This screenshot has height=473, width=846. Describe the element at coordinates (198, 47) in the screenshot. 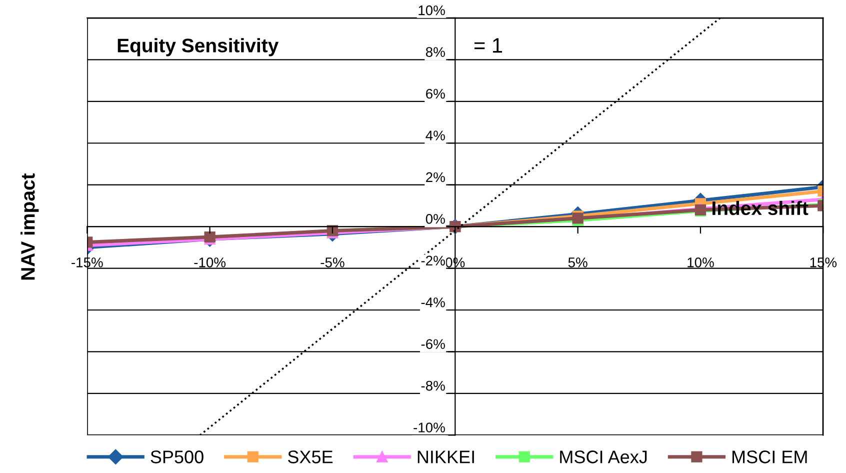

I see `text: Equity Sensitivity` at that location.